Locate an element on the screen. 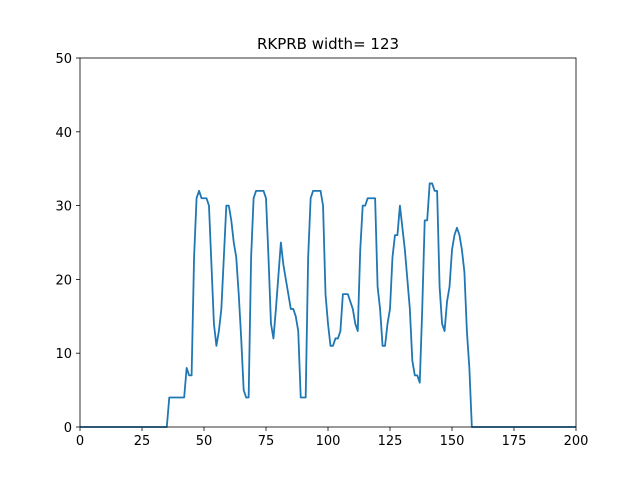 The height and width of the screenshot is (480, 640). x-tick-label: 25 is located at coordinates (142, 441).